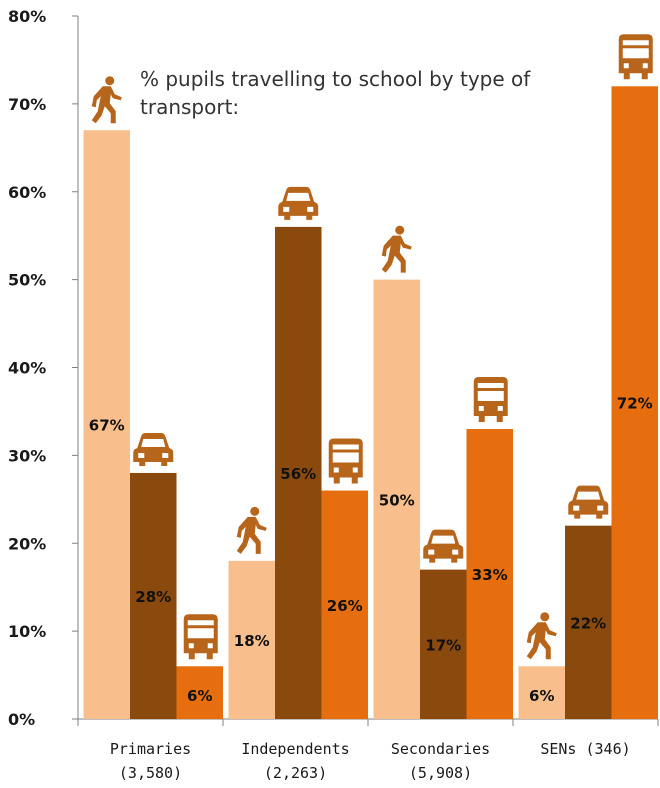  What do you see at coordinates (295, 761) in the screenshot?
I see `x-tick-label: Independents (2,263)` at bounding box center [295, 761].